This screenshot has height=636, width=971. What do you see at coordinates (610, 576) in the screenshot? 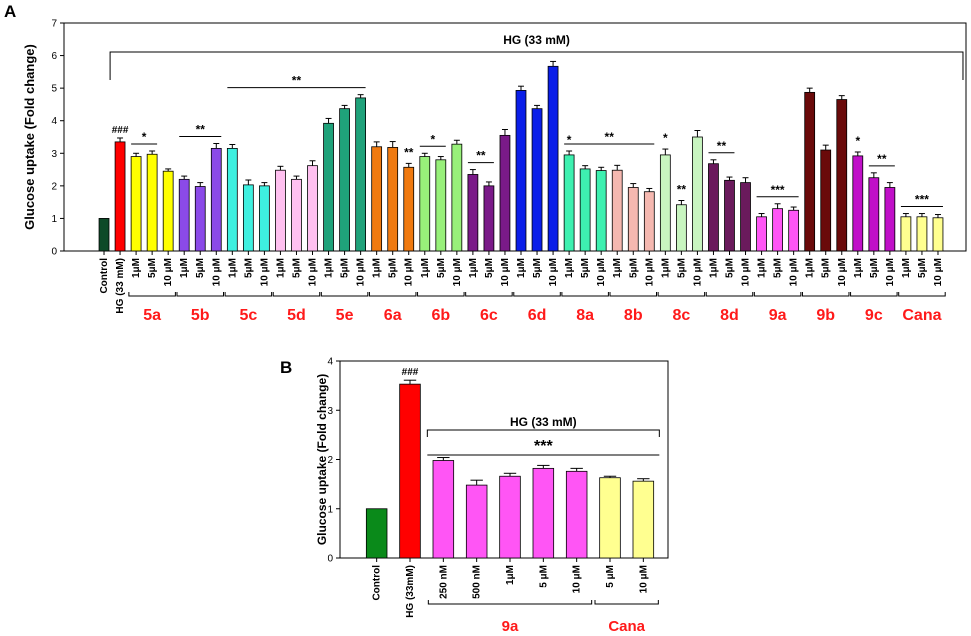
I see `x-tick-label: 5 μM` at bounding box center [610, 576].